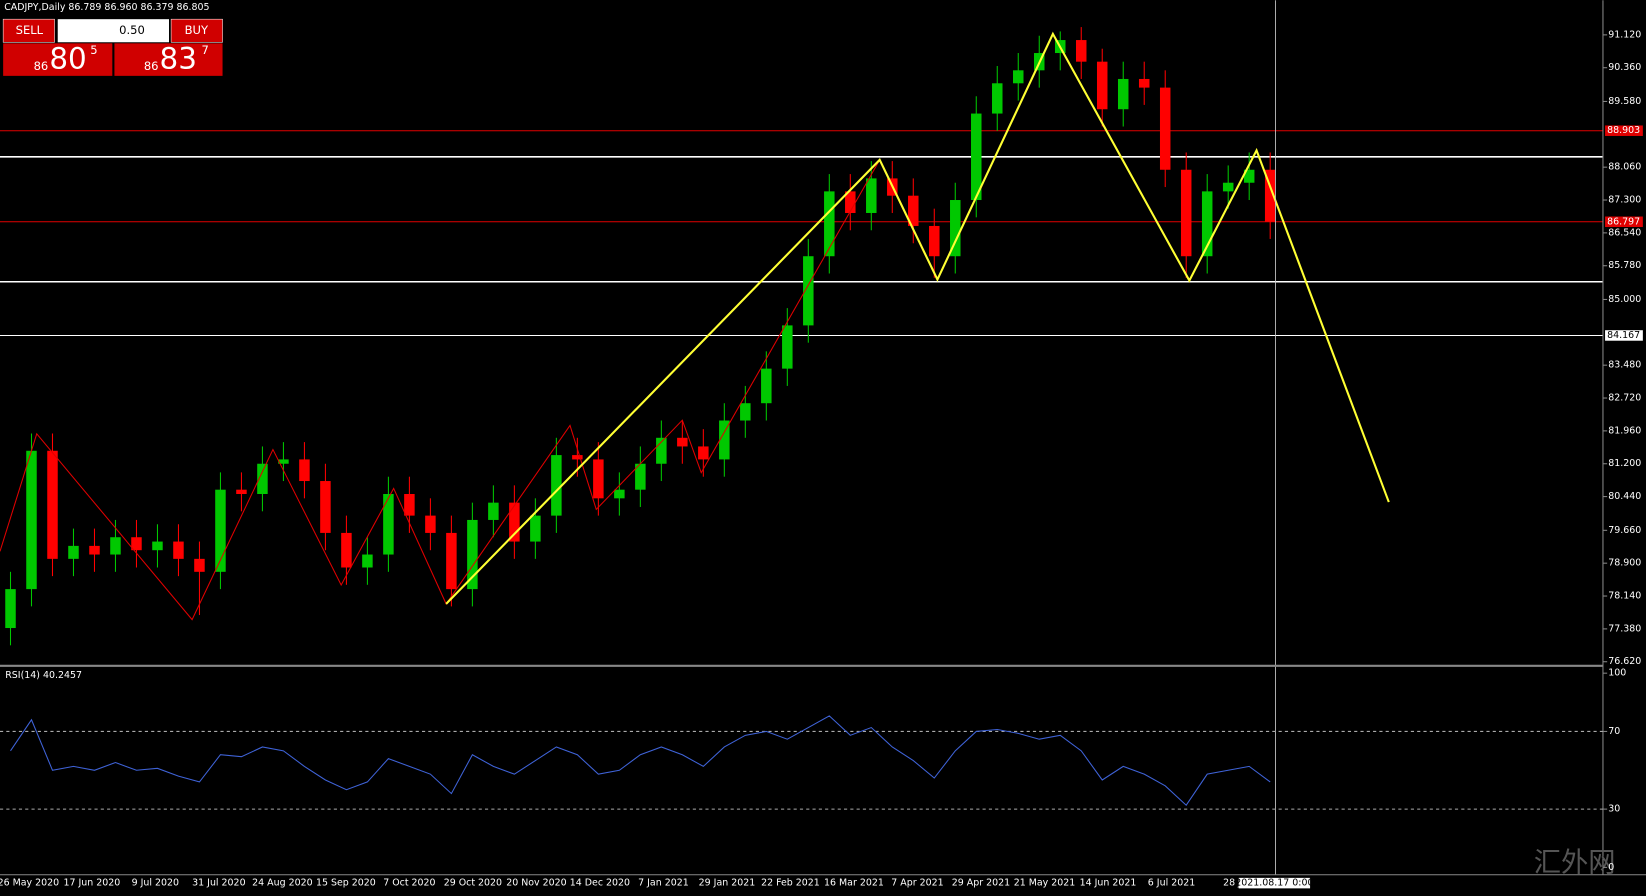  What do you see at coordinates (1624, 563) in the screenshot?
I see `y-tick-label: 78.900` at bounding box center [1624, 563].